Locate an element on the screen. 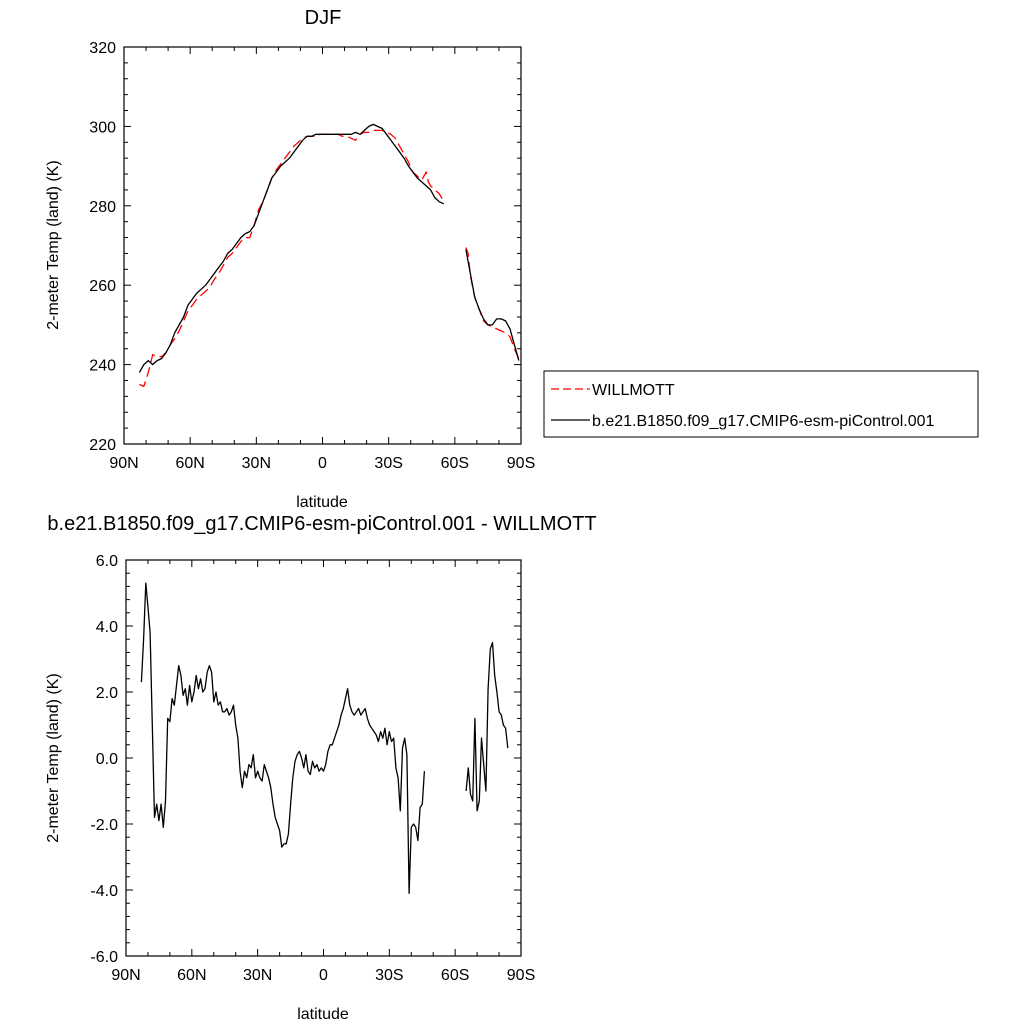 The image size is (1024, 1024). legend-box is located at coordinates (761, 404).